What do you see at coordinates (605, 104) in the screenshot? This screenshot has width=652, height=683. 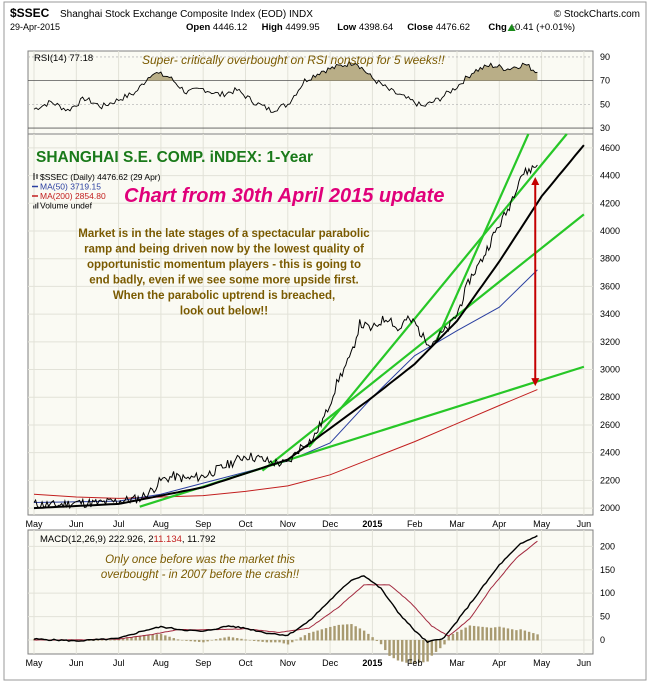 I see `rsi-tick-label: 50` at bounding box center [605, 104].